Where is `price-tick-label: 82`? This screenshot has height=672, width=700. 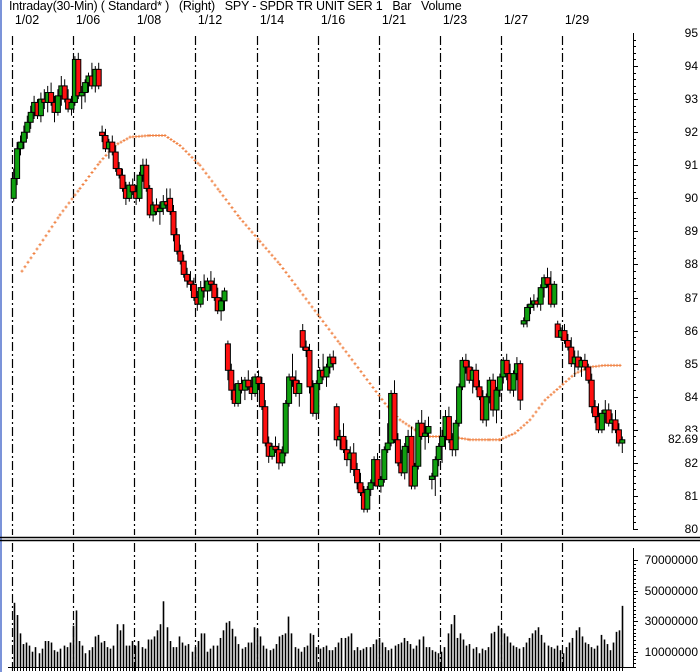 price-tick-label: 82 is located at coordinates (691, 462).